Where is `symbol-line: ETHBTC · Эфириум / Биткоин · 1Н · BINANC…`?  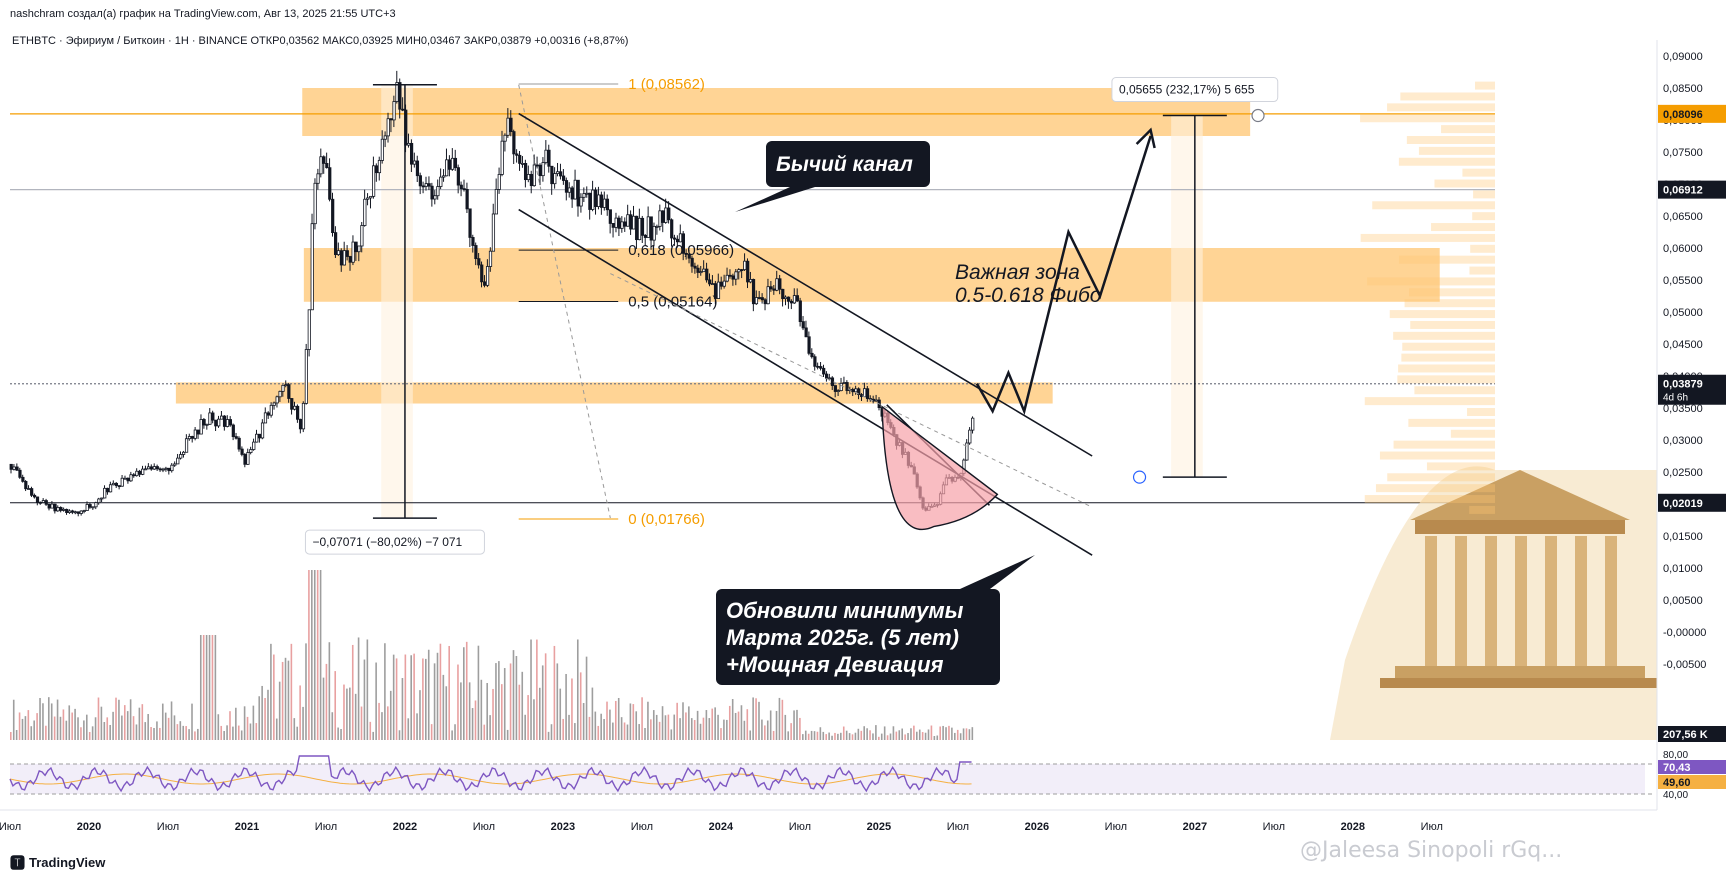 symbol-line: ETHBTC · Эфириум / Биткоин · 1Н · BINANC… is located at coordinates (320, 41).